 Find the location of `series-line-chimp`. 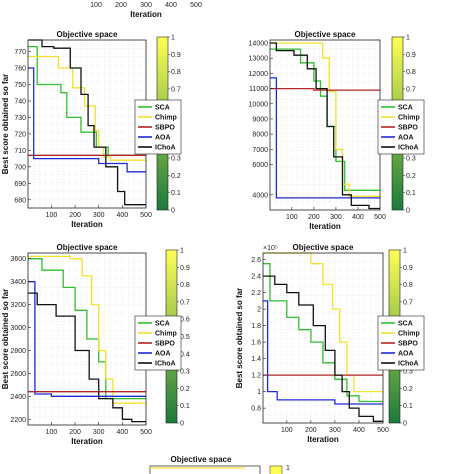

series-line-chimp is located at coordinates (87, 108).